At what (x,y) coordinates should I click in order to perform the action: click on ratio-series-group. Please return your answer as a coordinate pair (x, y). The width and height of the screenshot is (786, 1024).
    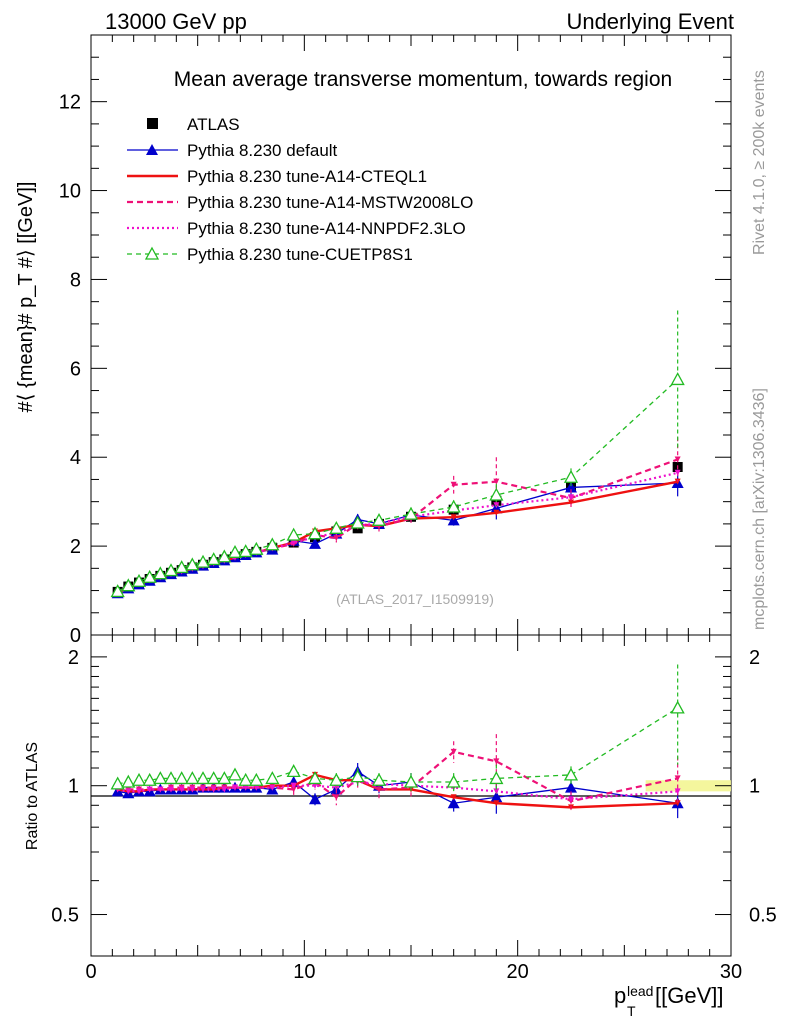
    Looking at the image, I should click on (397, 741).